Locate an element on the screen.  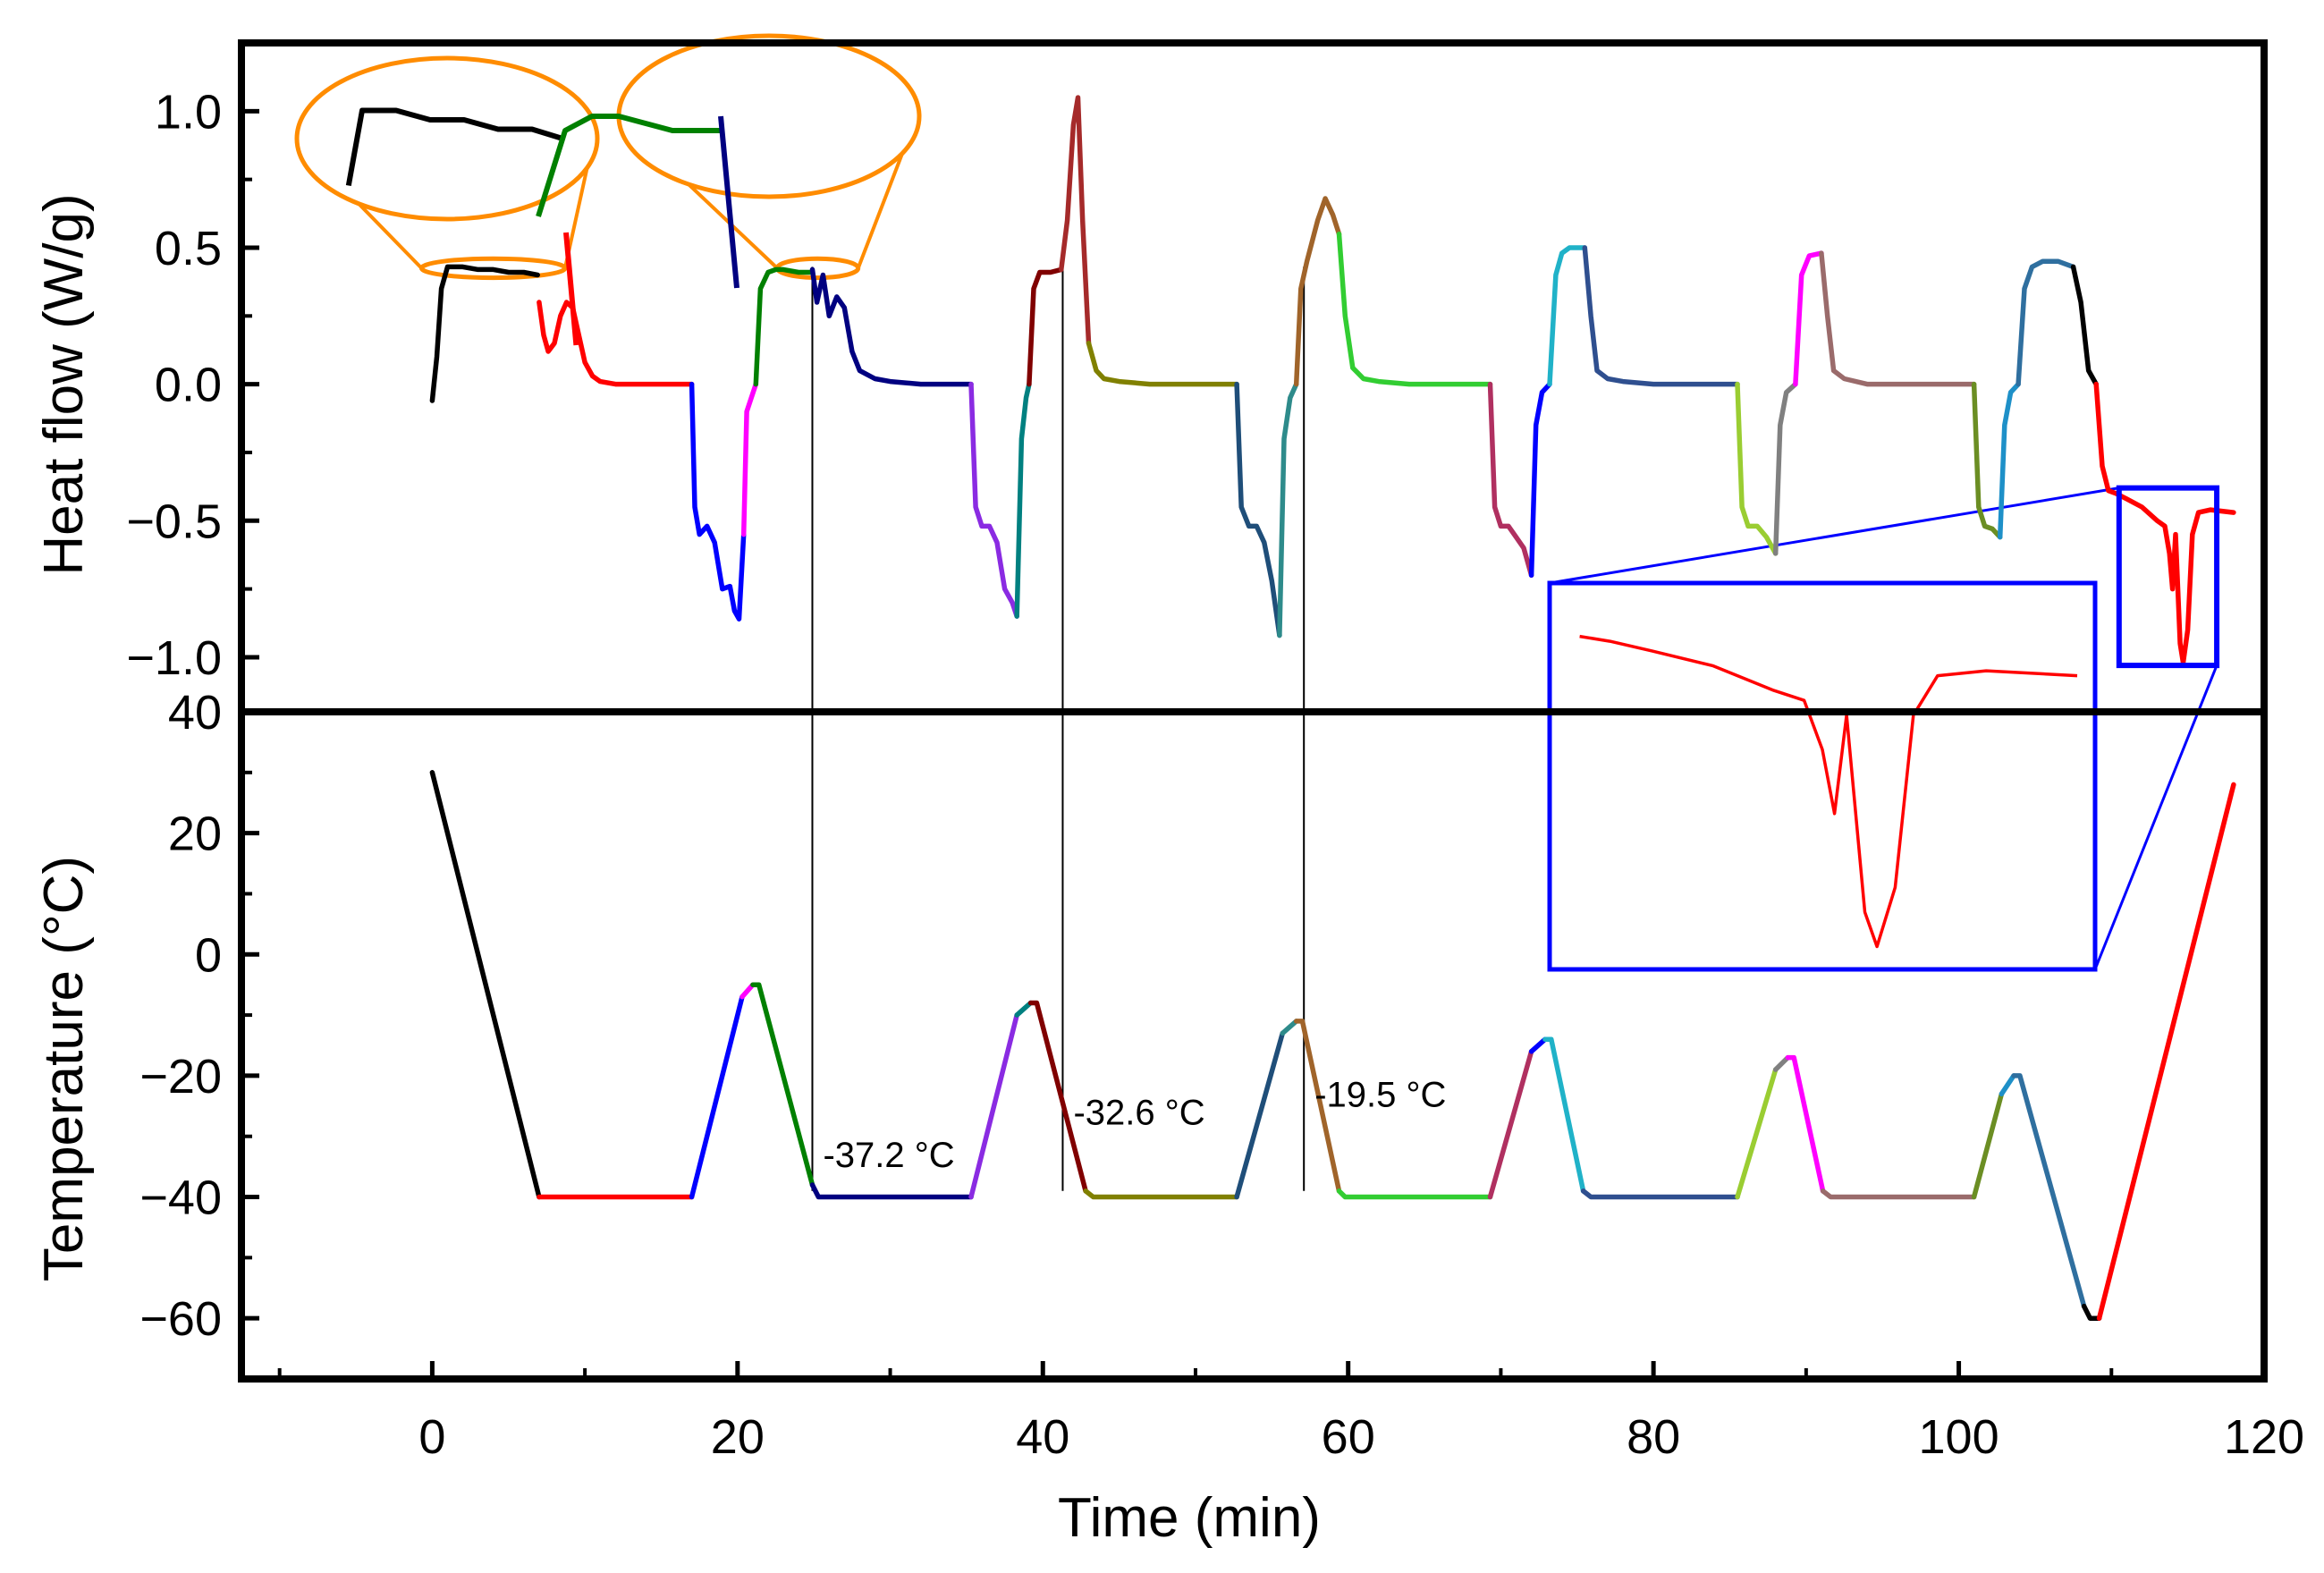
y-tick-label: 0.5 is located at coordinates (188, 248).